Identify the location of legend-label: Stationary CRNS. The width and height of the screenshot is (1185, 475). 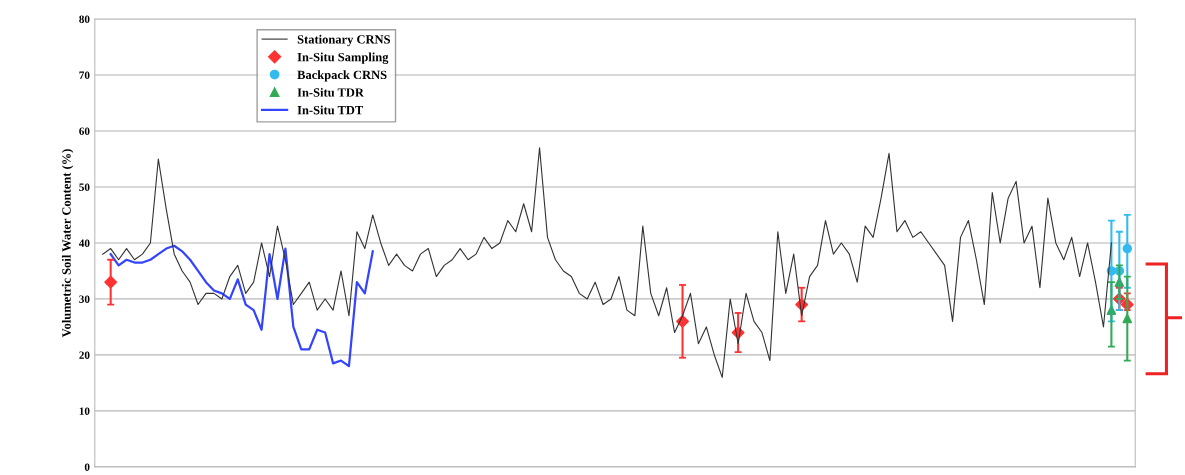
(343, 40).